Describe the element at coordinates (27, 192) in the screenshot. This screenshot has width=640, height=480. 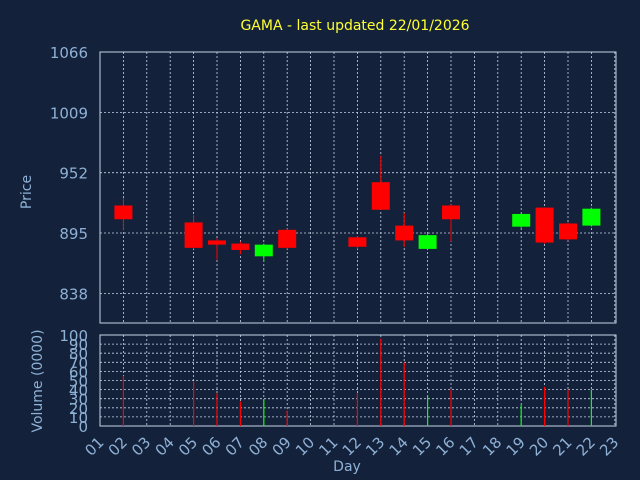
I see `price-axis-label: Price` at that location.